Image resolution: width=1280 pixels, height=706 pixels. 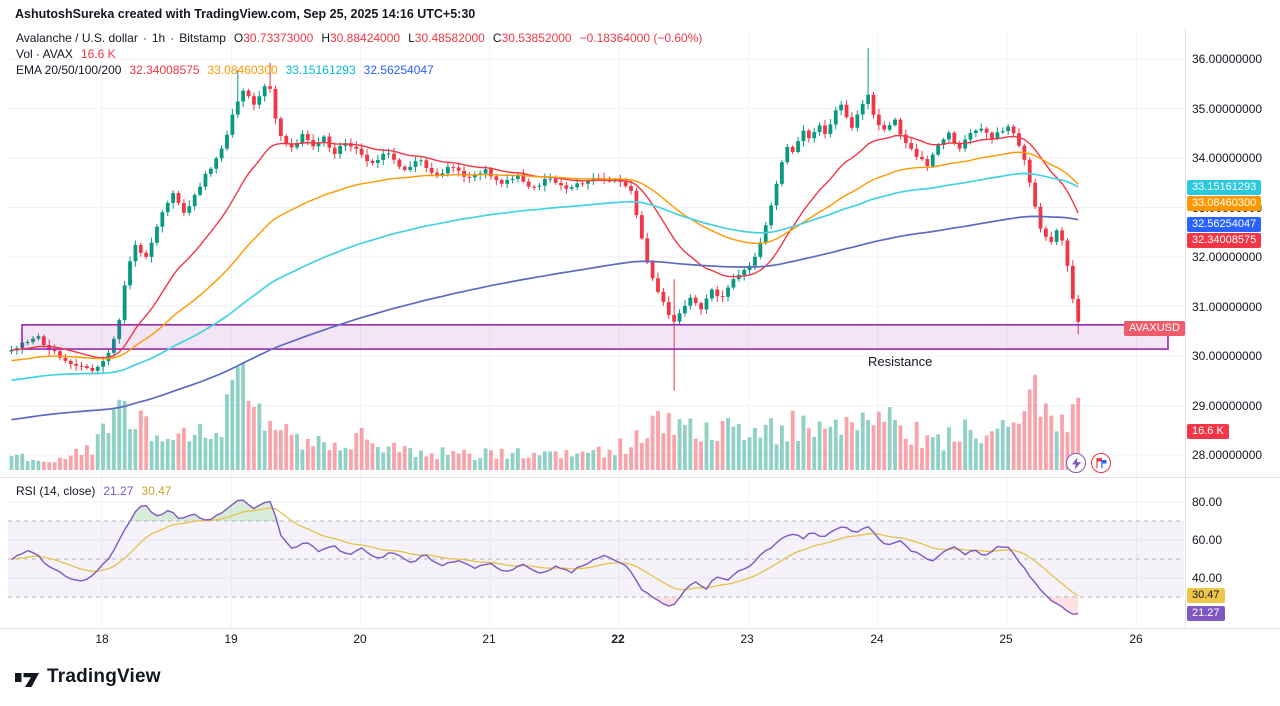 What do you see at coordinates (44, 54) in the screenshot?
I see `volume-label: Vol · AVAX` at bounding box center [44, 54].